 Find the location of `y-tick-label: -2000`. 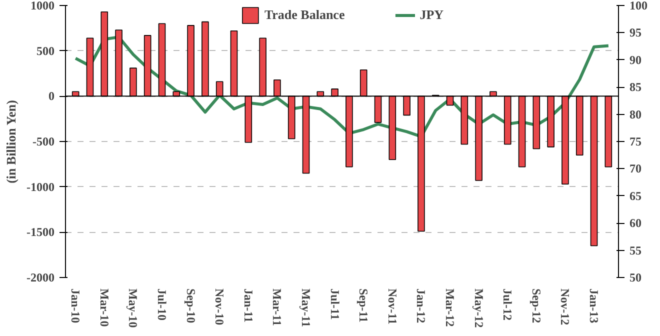

y-tick-label: -2000 is located at coordinates (40, 277).